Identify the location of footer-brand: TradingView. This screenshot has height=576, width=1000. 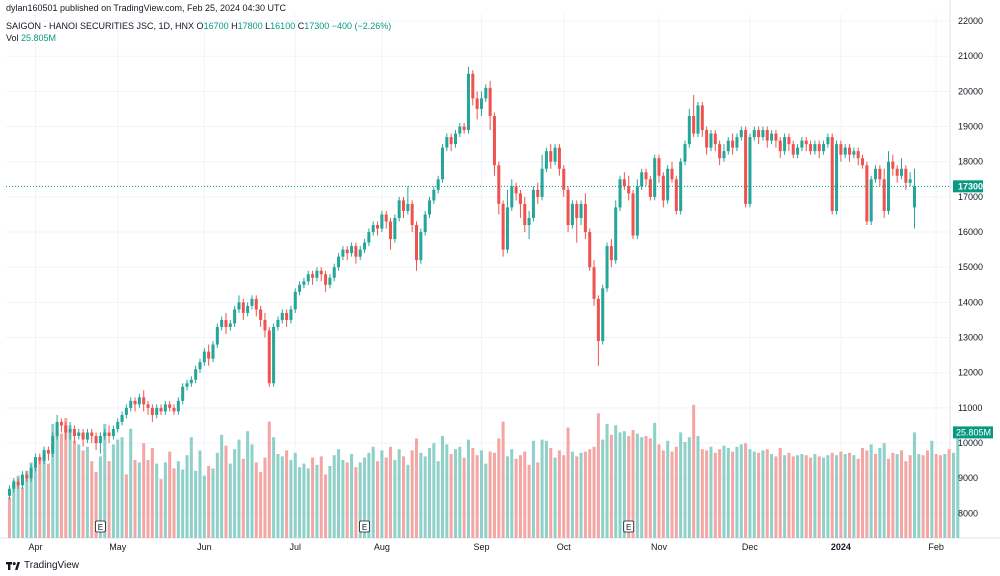
(42, 565).